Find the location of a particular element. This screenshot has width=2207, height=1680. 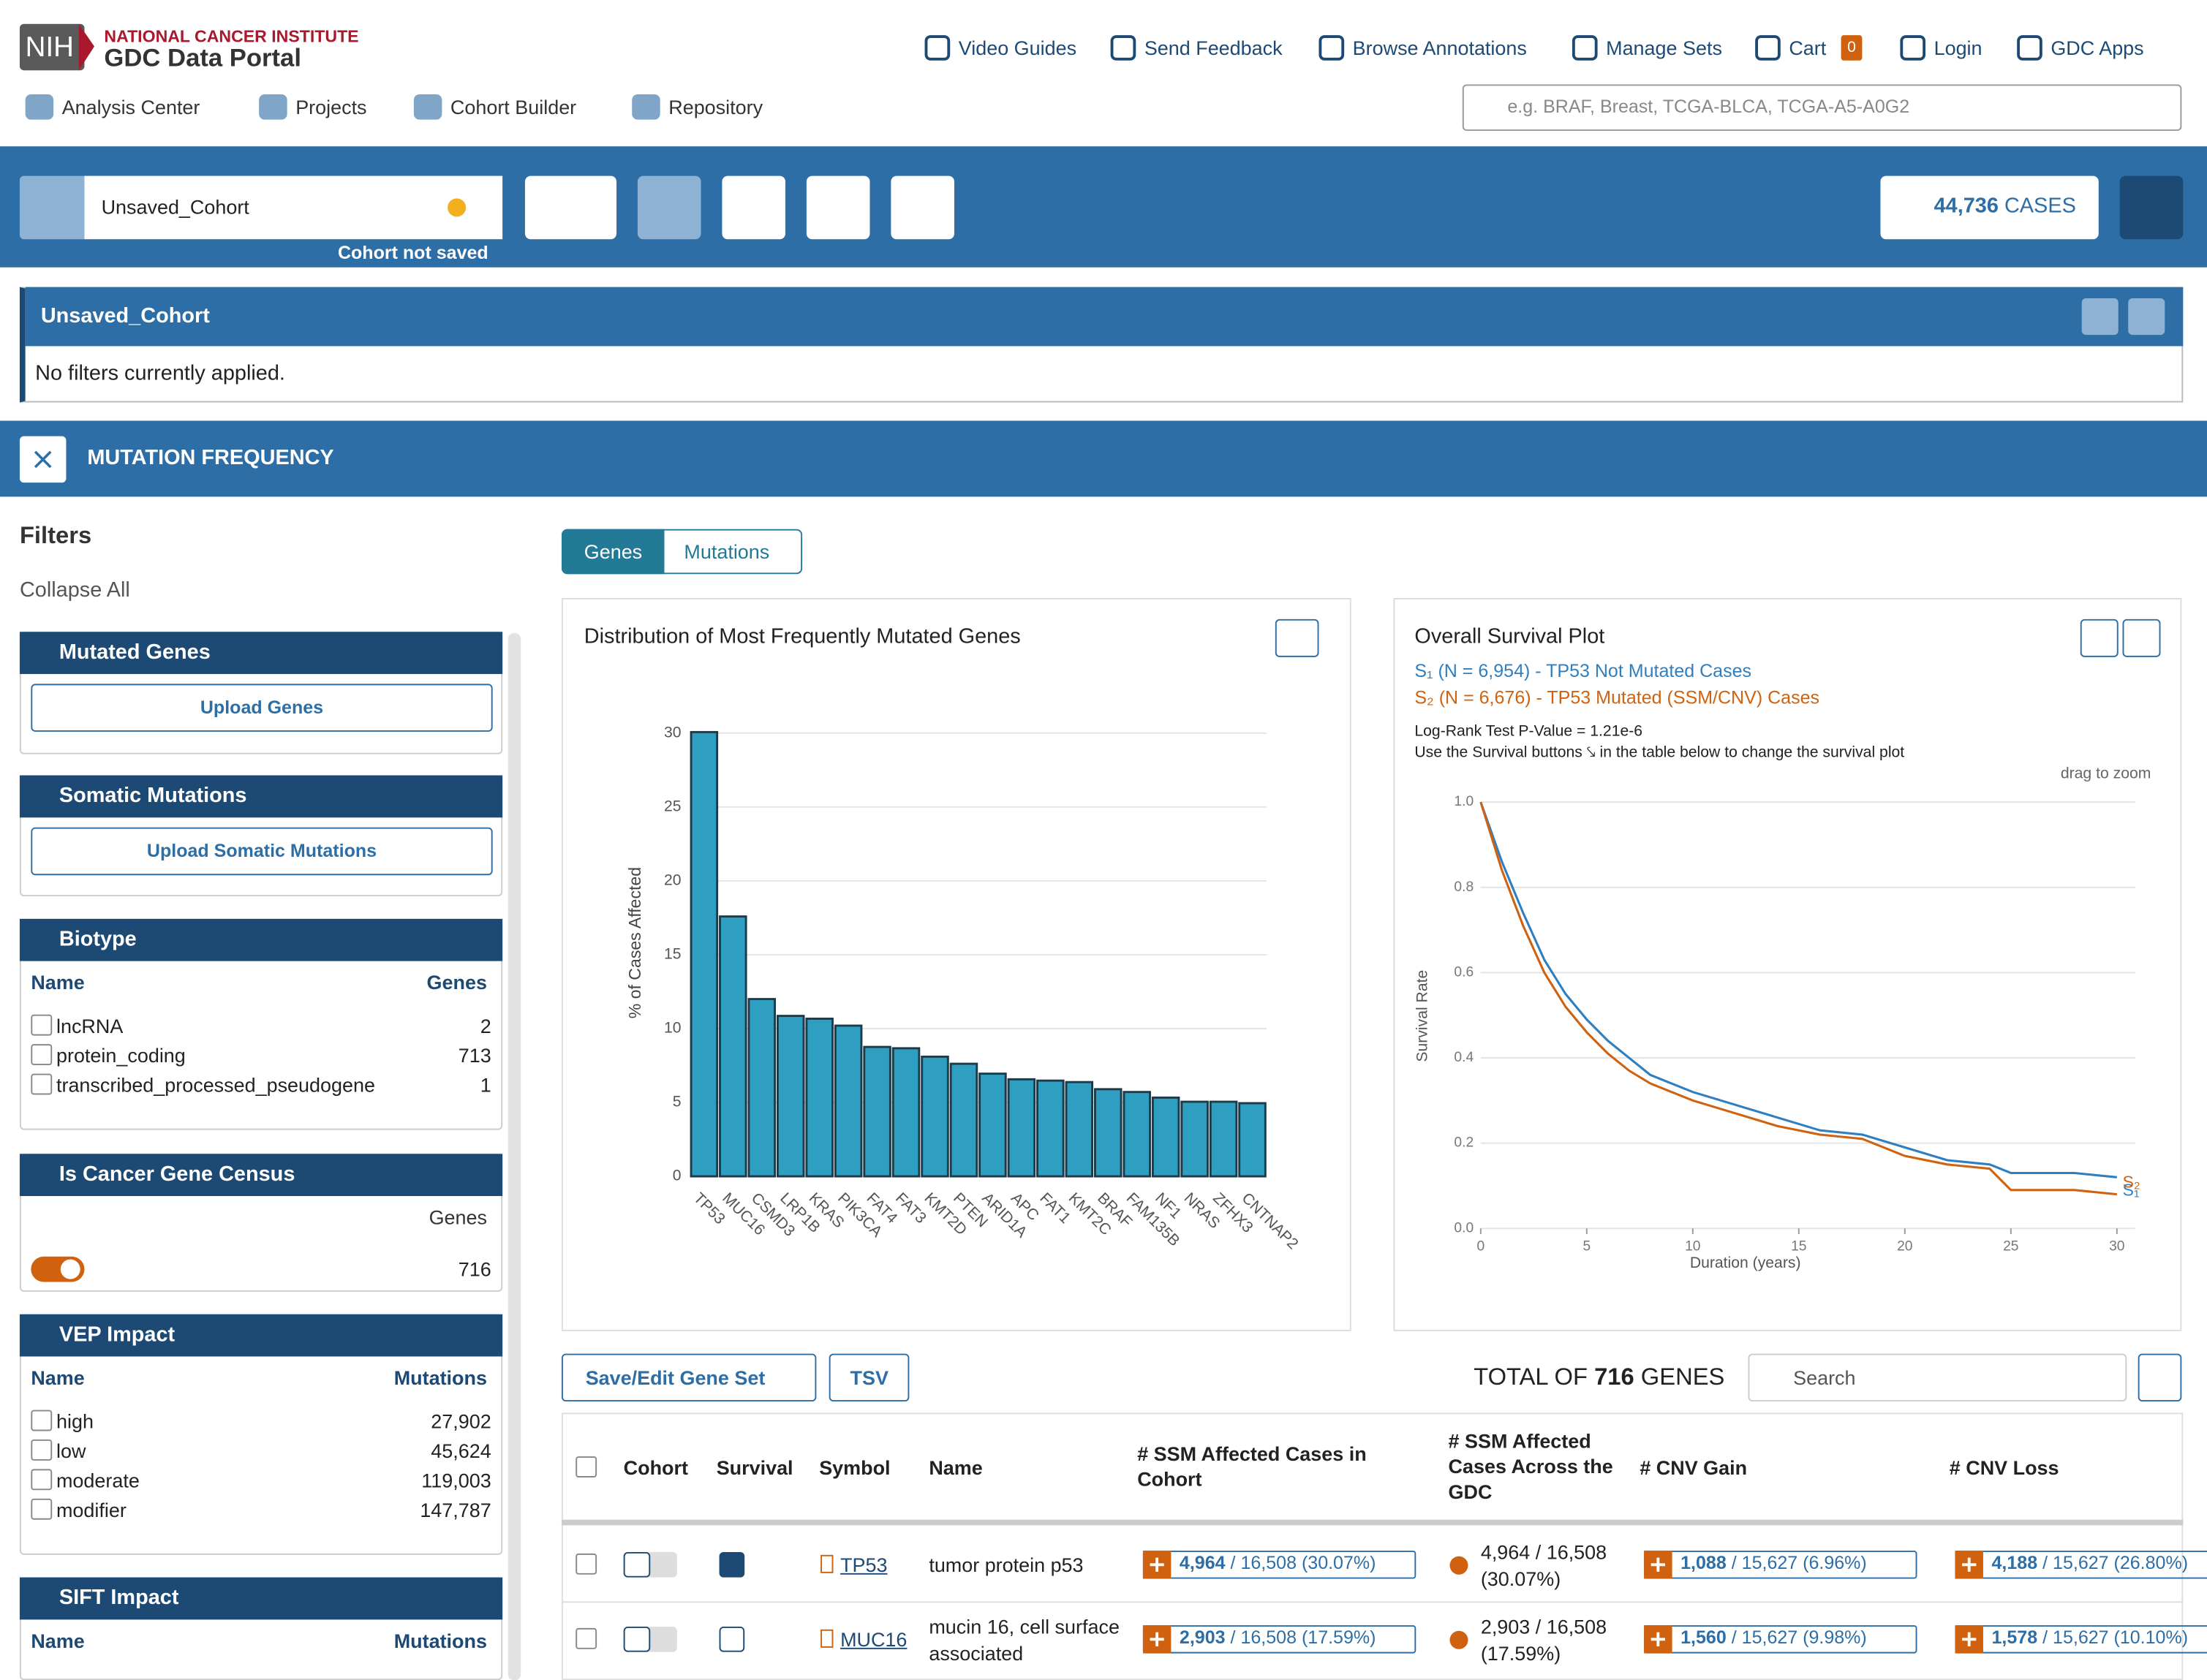

add-button is located at coordinates (669, 208).